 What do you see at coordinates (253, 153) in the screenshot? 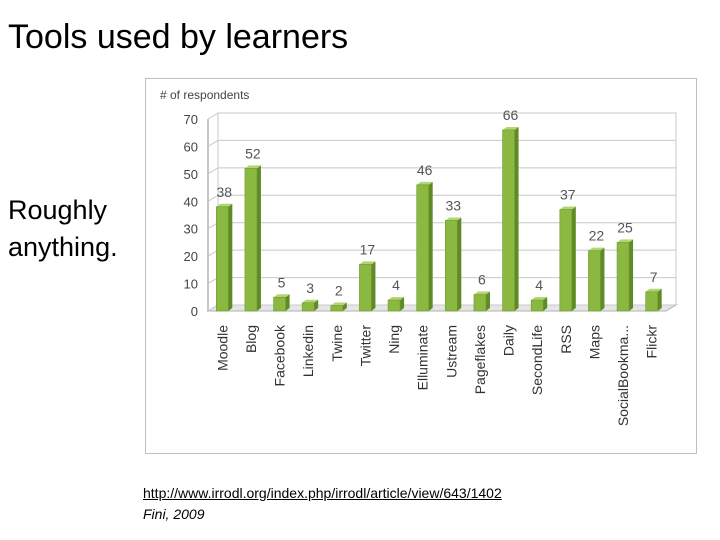
I see `data-label: 52` at bounding box center [253, 153].